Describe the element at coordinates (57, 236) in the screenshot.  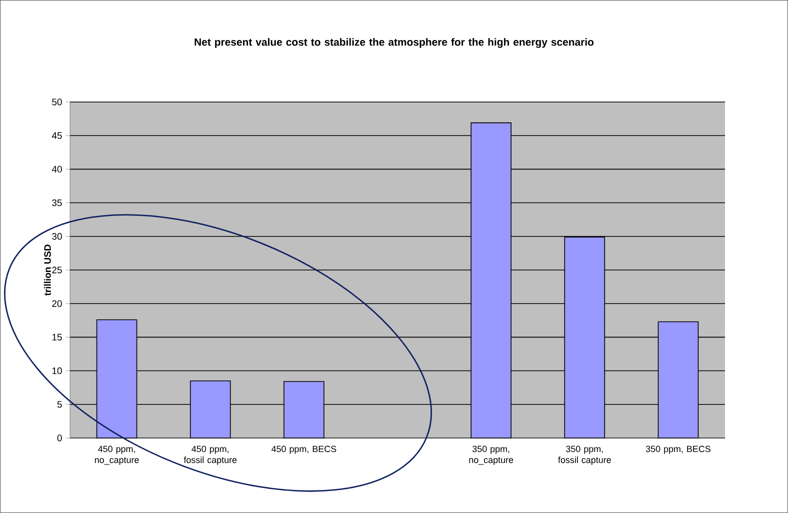
I see `y-tick-label: 30` at that location.